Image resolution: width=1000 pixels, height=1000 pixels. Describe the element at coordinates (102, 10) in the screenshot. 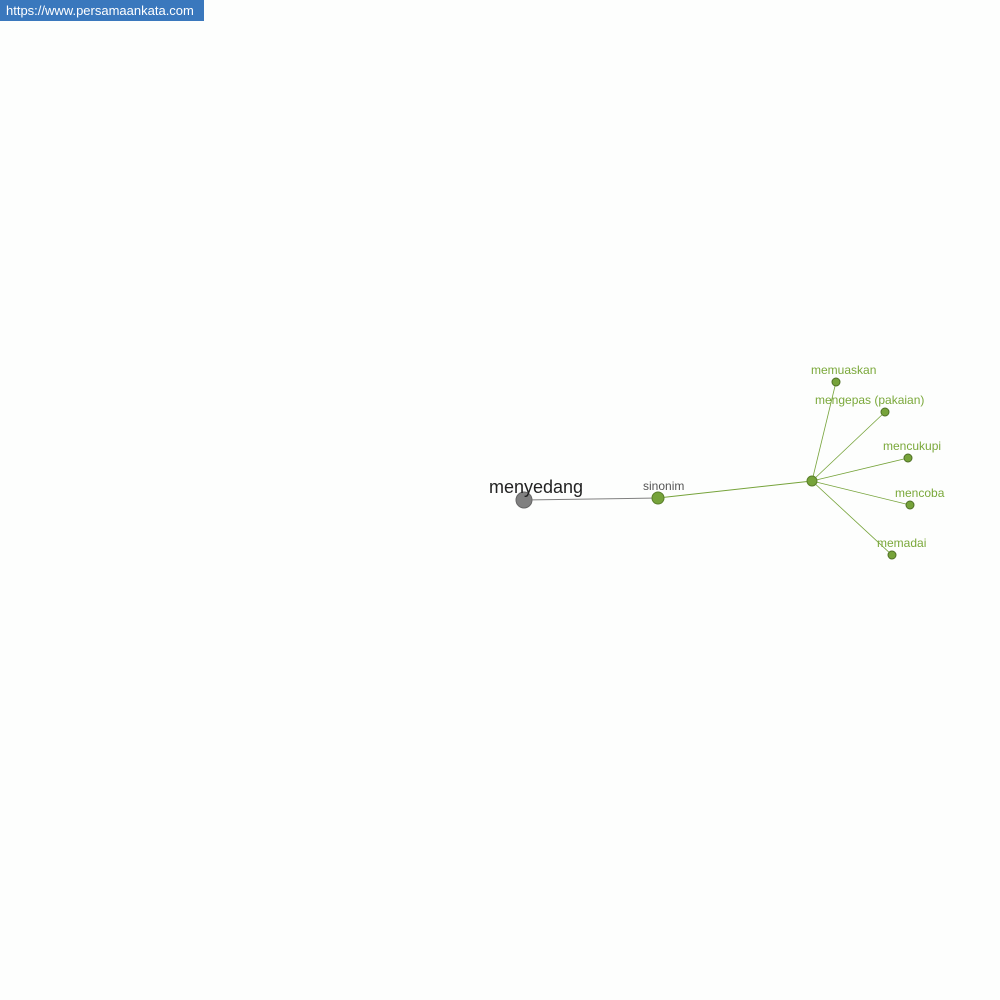

I see `site-url-banner: https://www.persamaankata.com` at that location.